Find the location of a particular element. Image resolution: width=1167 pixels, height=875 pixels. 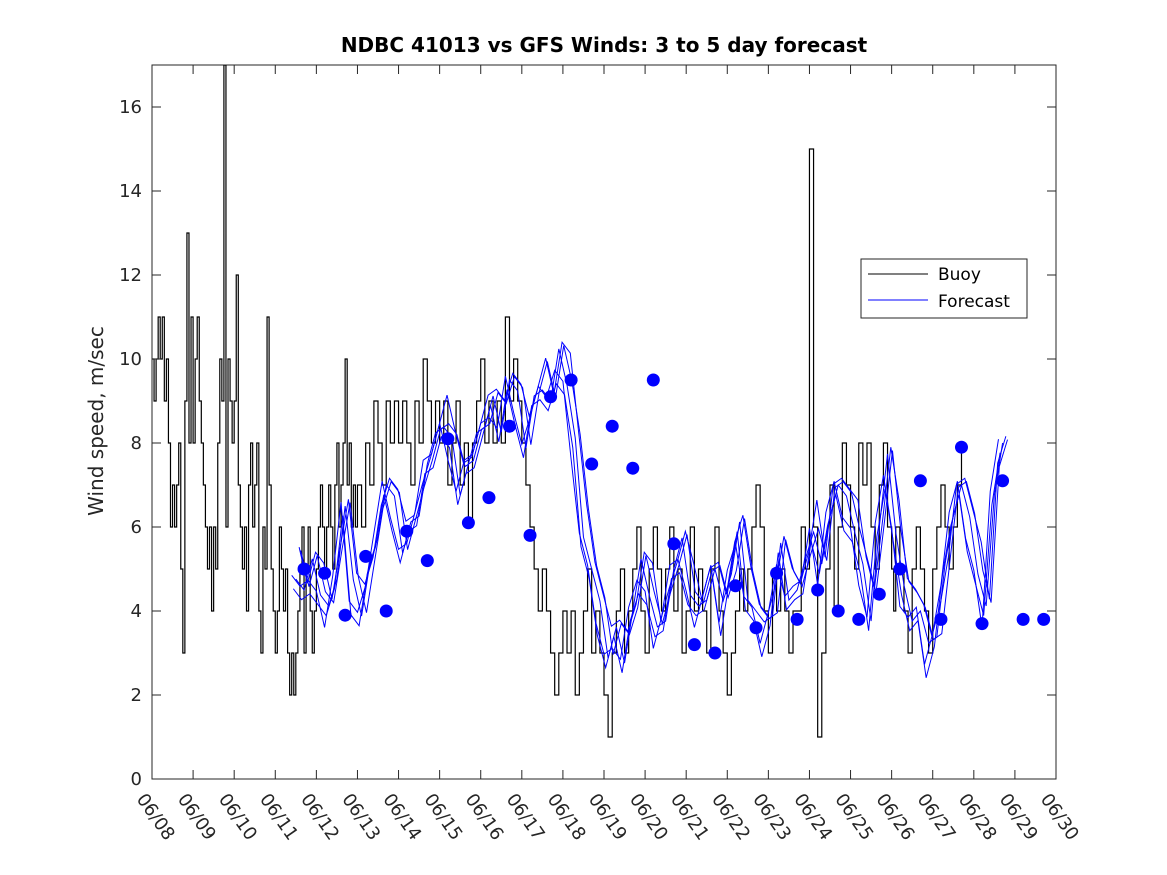

x-tick-label: 06/16 is located at coordinates (484, 817).